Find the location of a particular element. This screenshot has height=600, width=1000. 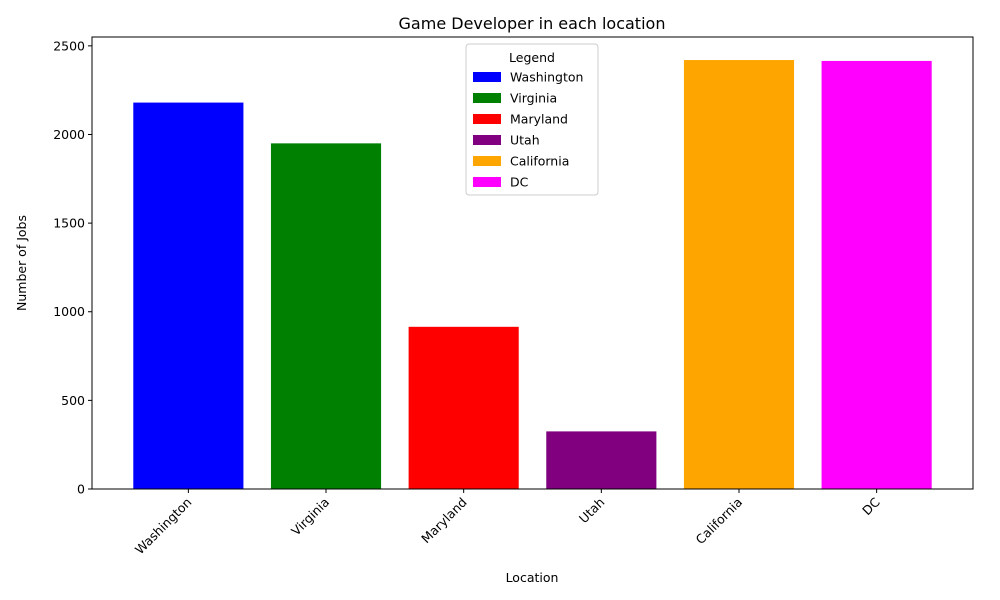

bar-maryland is located at coordinates (463, 407).